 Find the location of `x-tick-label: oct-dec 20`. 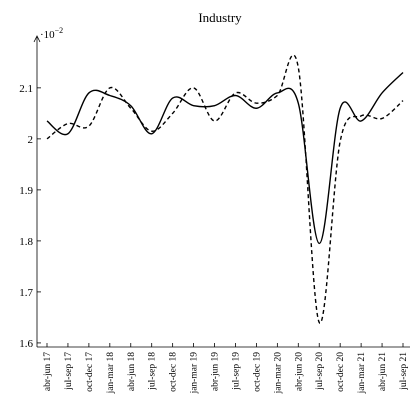

x-tick-label: oct-dec 20 is located at coordinates (341, 372).